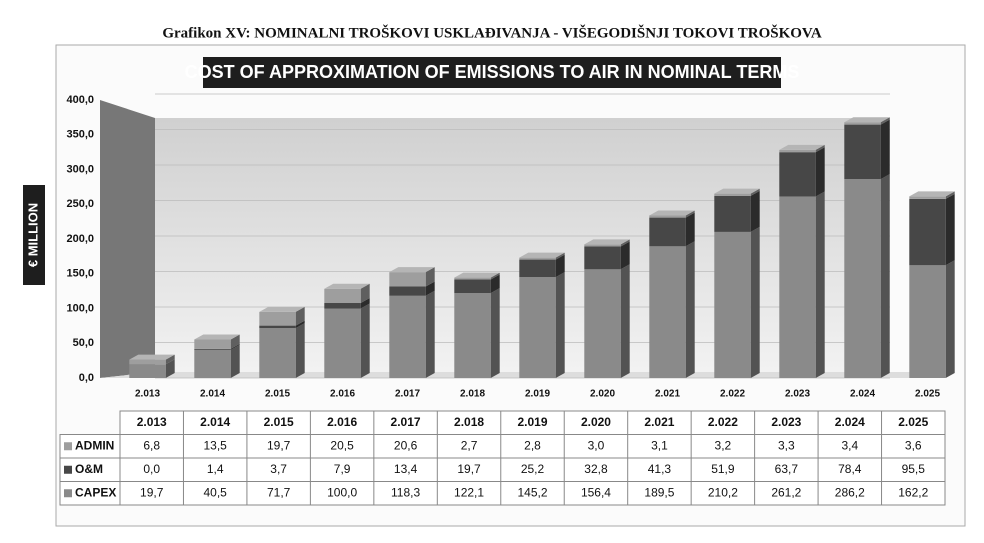  What do you see at coordinates (850, 422) in the screenshot?
I see `table-header: 2.024` at bounding box center [850, 422].